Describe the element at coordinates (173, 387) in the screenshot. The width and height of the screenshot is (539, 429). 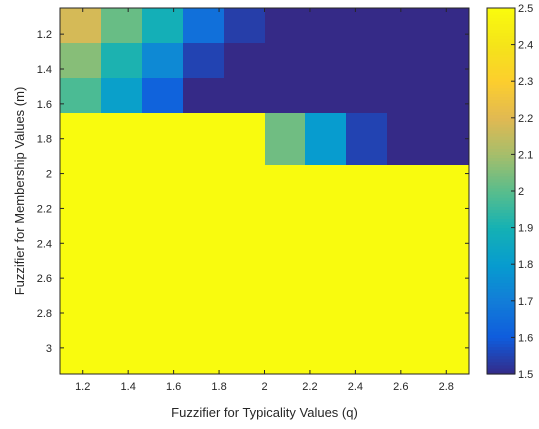
I see `x-tick-label: 1.6` at that location.